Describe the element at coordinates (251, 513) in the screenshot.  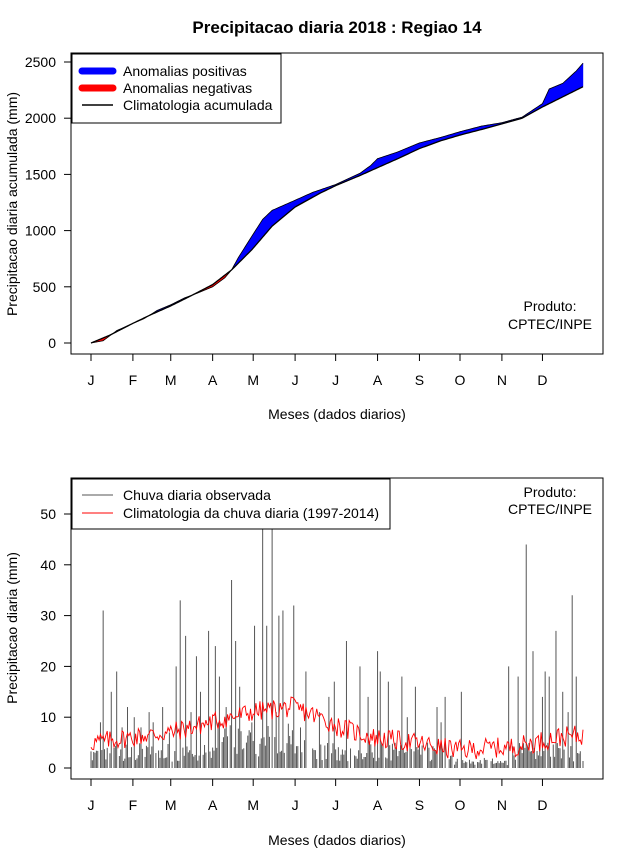
I see `legend-label-climatology: Climatologia da chuva diaria (1997-2014)` at that location.